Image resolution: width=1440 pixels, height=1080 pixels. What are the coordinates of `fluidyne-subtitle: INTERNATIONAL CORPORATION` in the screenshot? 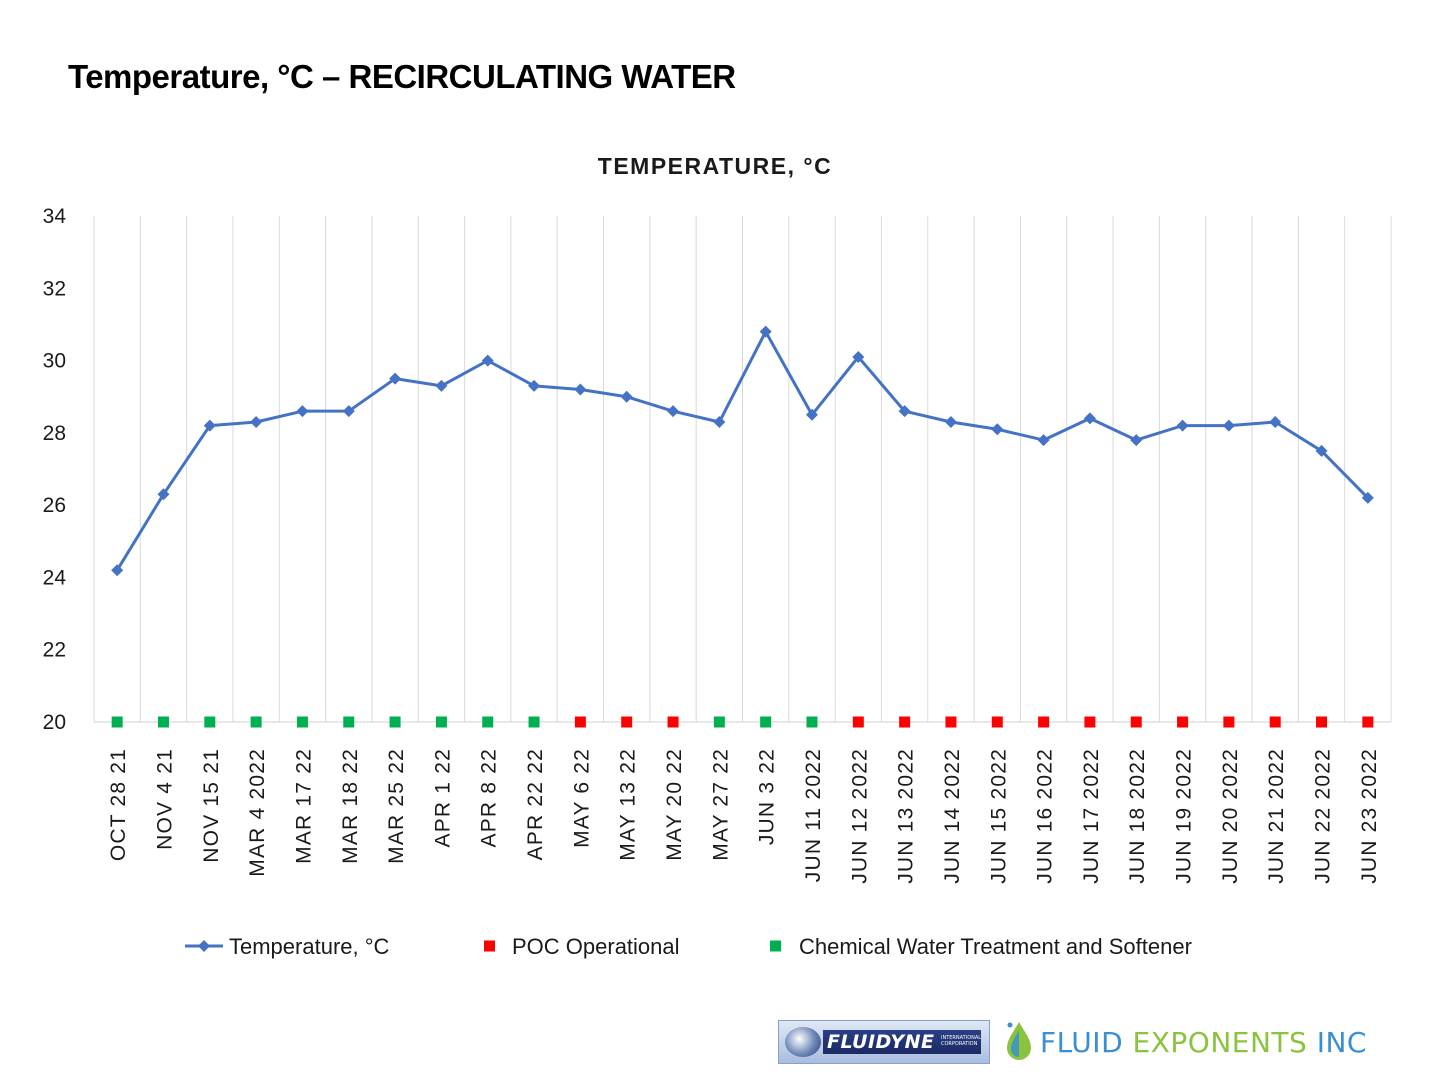 It's located at (961, 1041).